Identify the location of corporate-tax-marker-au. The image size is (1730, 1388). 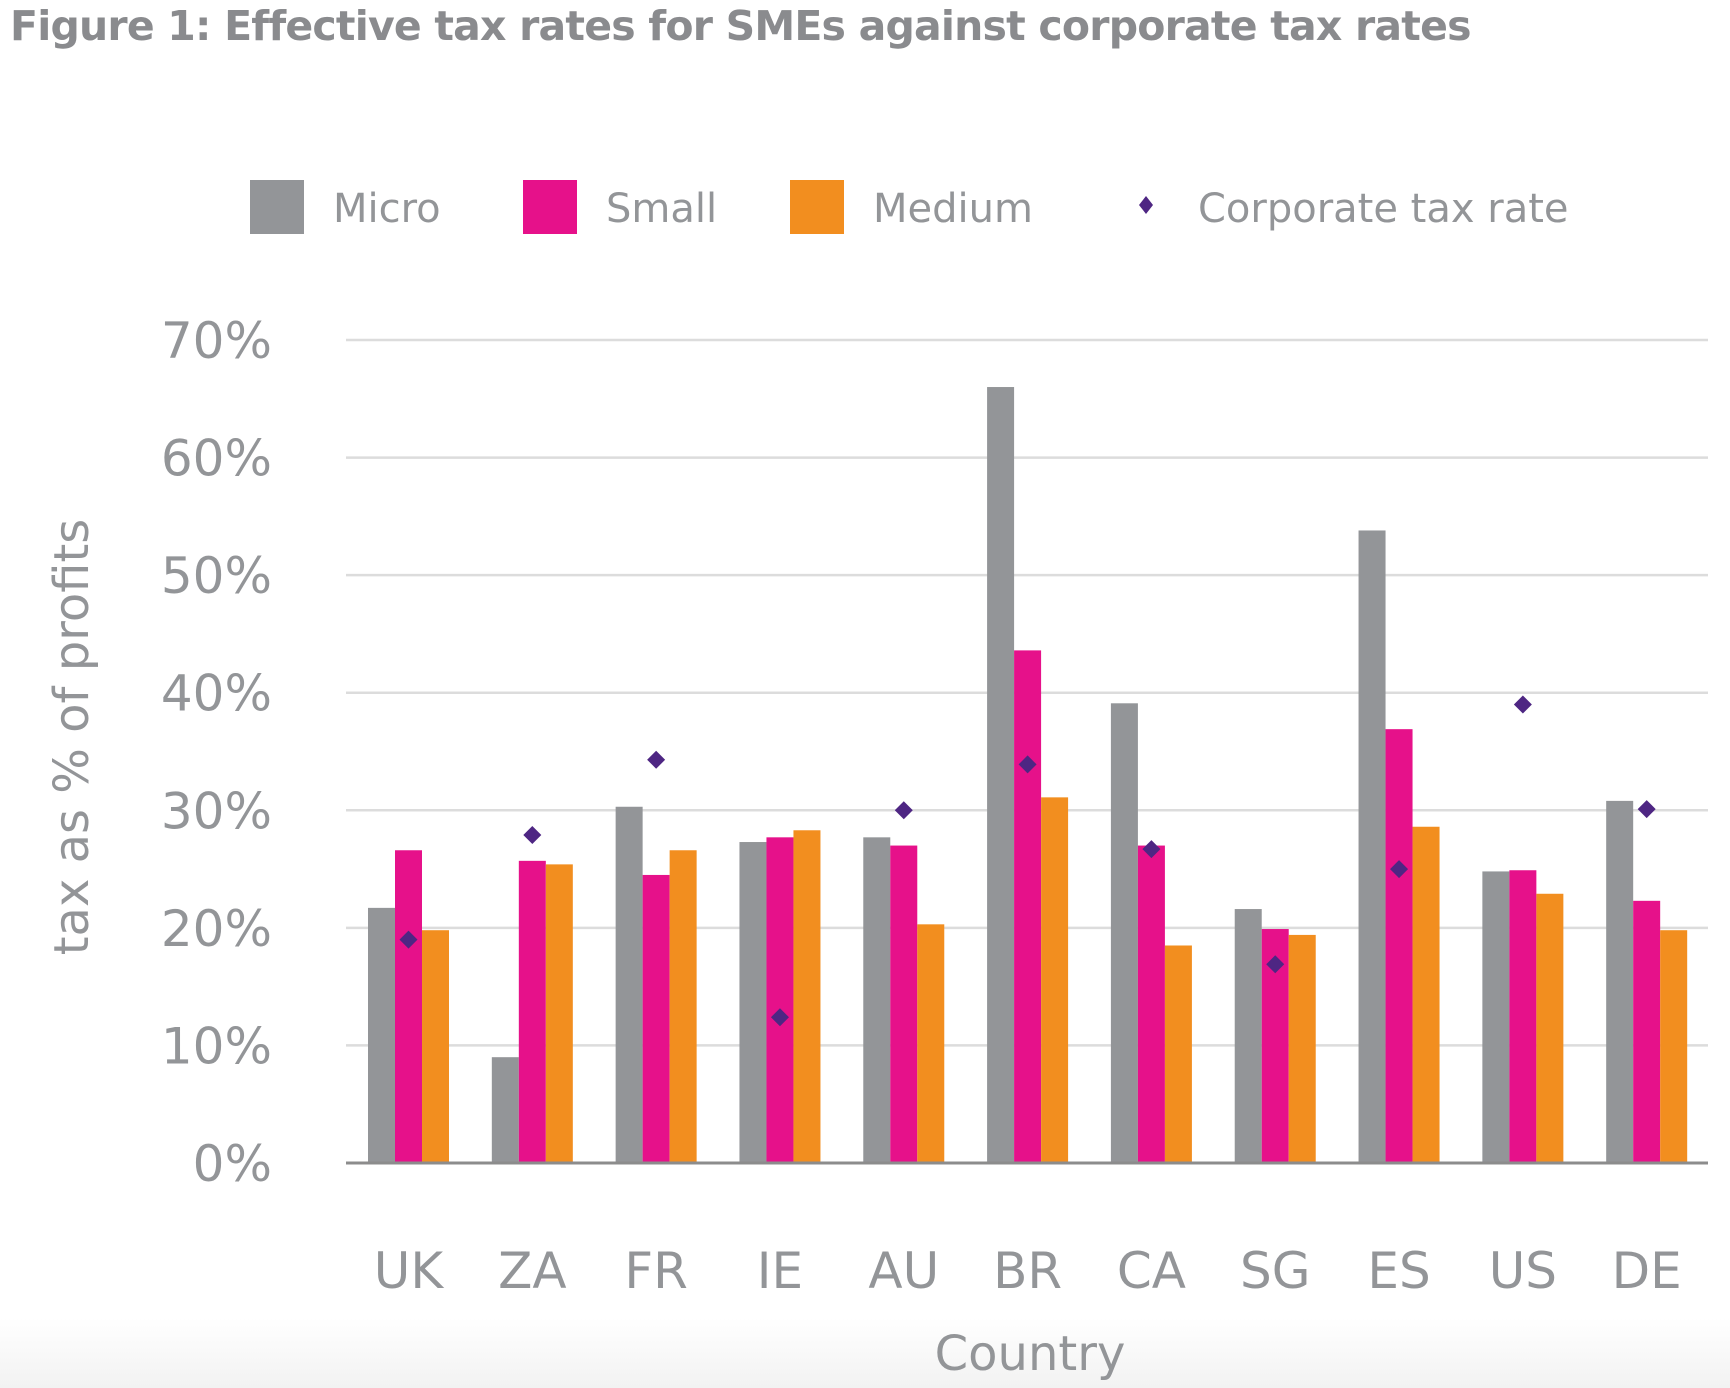
(903, 810).